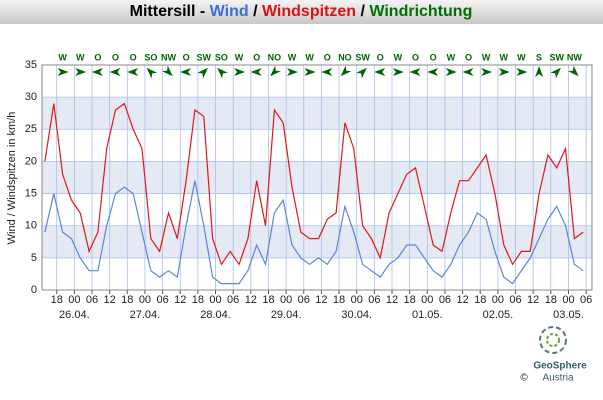 The width and height of the screenshot is (603, 400). What do you see at coordinates (31, 161) in the screenshot?
I see `y-tick-label: 20` at bounding box center [31, 161].